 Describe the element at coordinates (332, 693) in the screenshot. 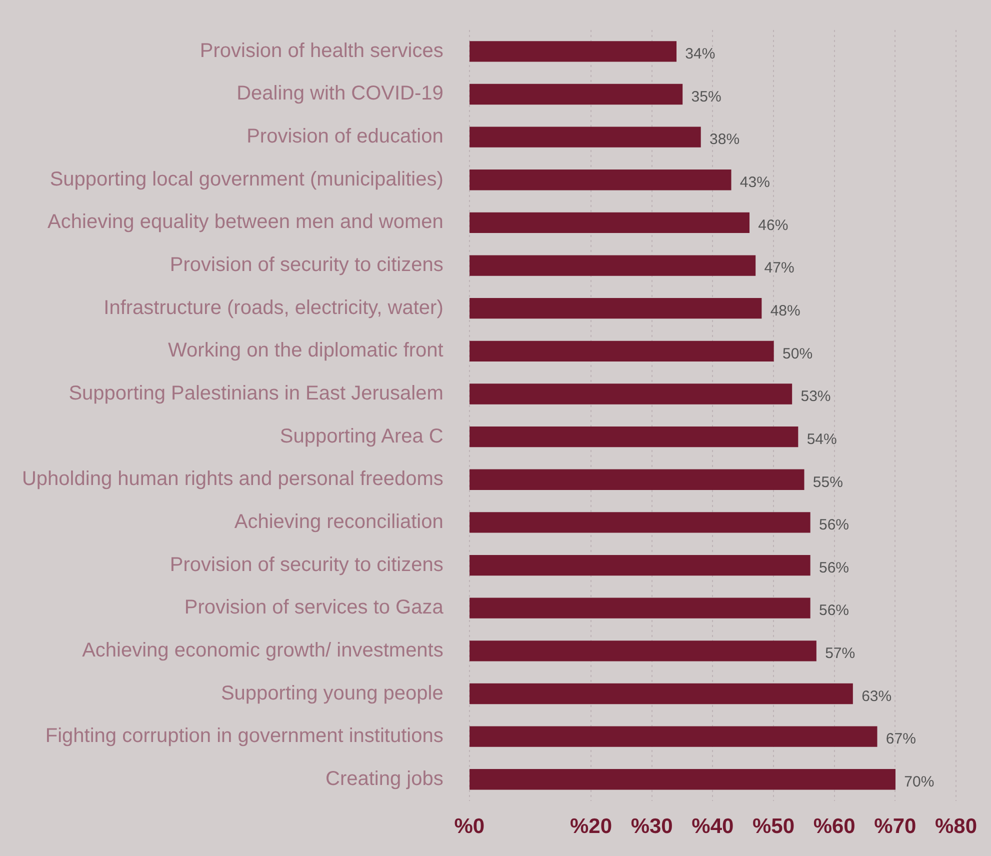

I see `y-tick-label: Supporting young people` at that location.